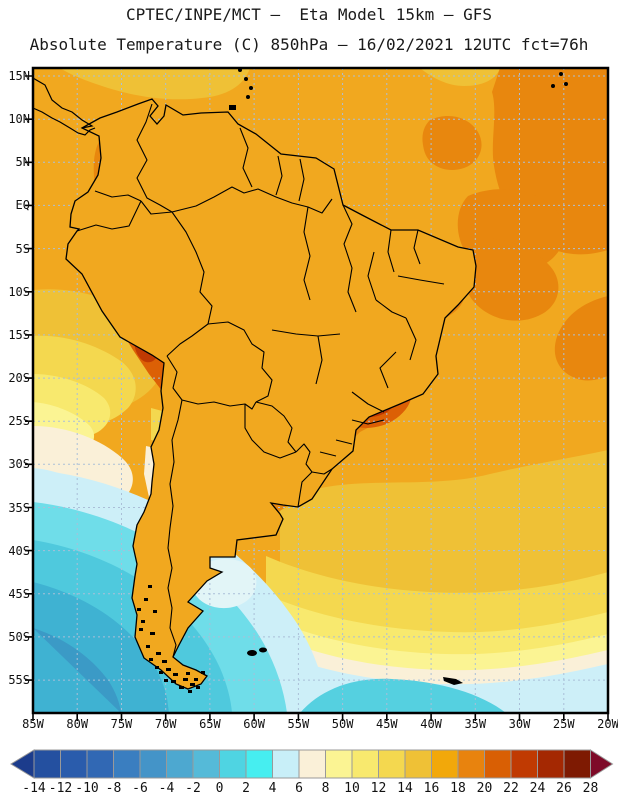  What do you see at coordinates (325, 788) in the screenshot?
I see `colorbar-tick-label: 8` at bounding box center [325, 788].